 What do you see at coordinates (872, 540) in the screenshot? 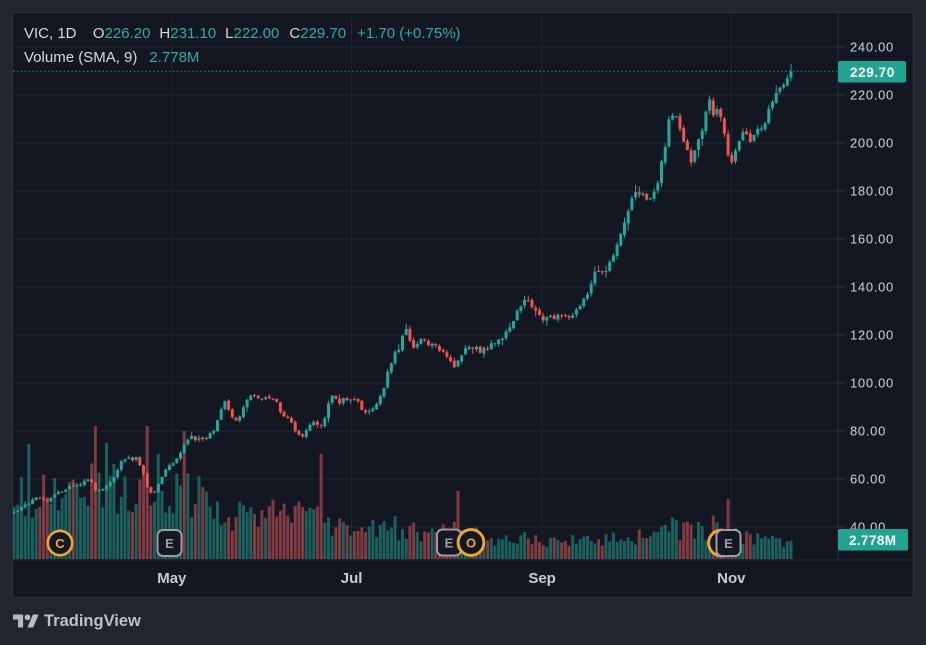
I see `svg-text: 2.778M` at bounding box center [872, 540].